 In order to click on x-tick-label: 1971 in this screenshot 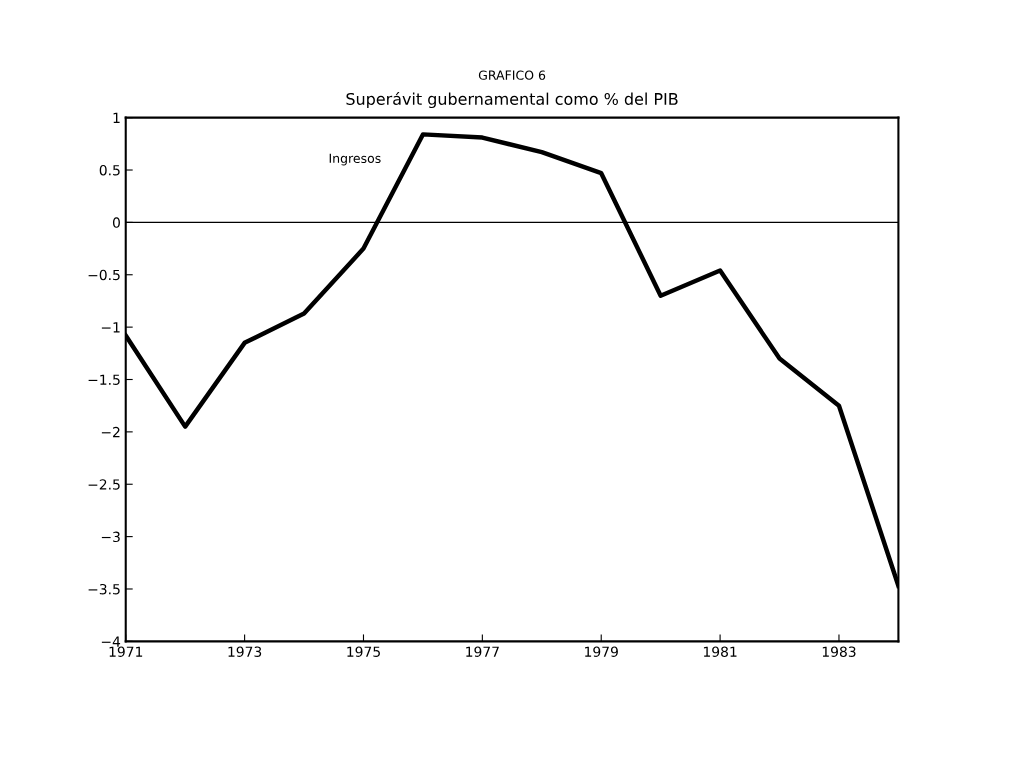, I will do `click(126, 651)`.